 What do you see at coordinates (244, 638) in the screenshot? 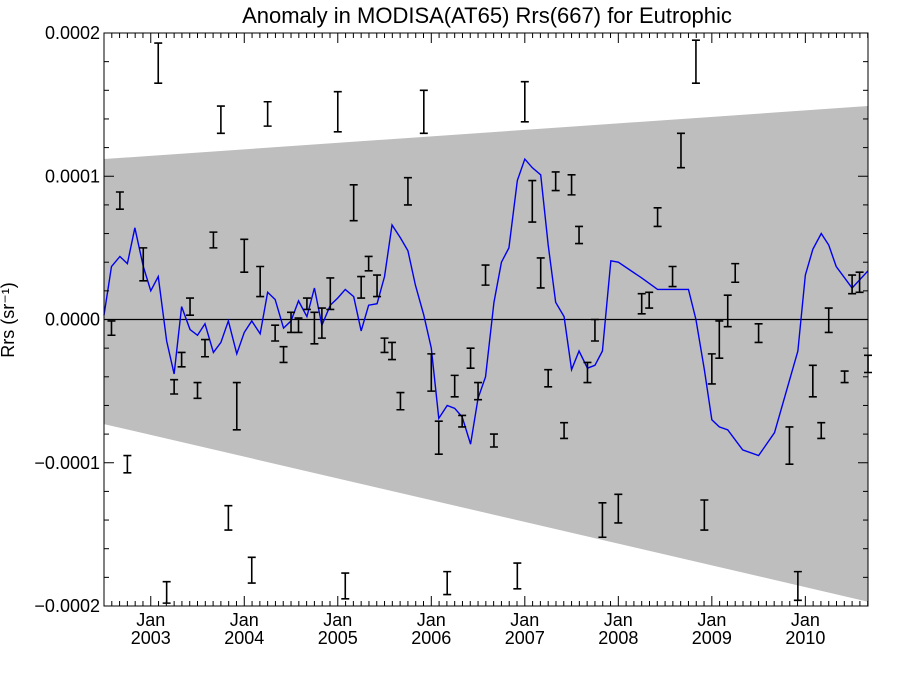
I see `x-tick-year-label: 2004` at bounding box center [244, 638].